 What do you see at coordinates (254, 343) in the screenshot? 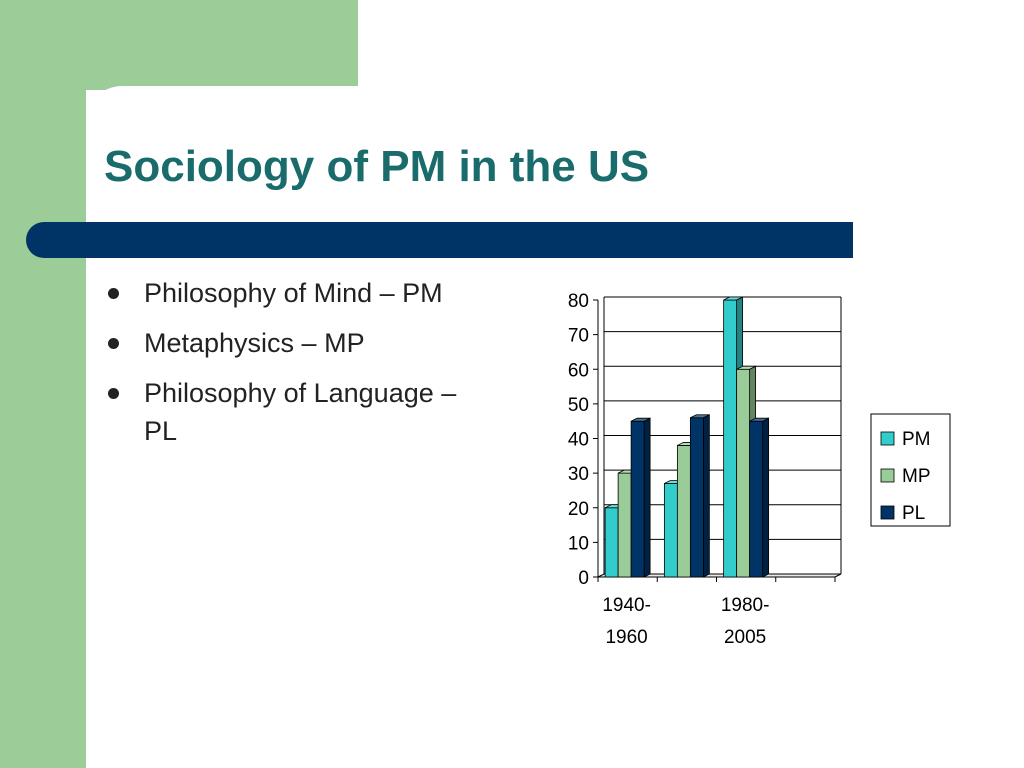
I see `bullet-text: Metaphysics – MP` at bounding box center [254, 343].